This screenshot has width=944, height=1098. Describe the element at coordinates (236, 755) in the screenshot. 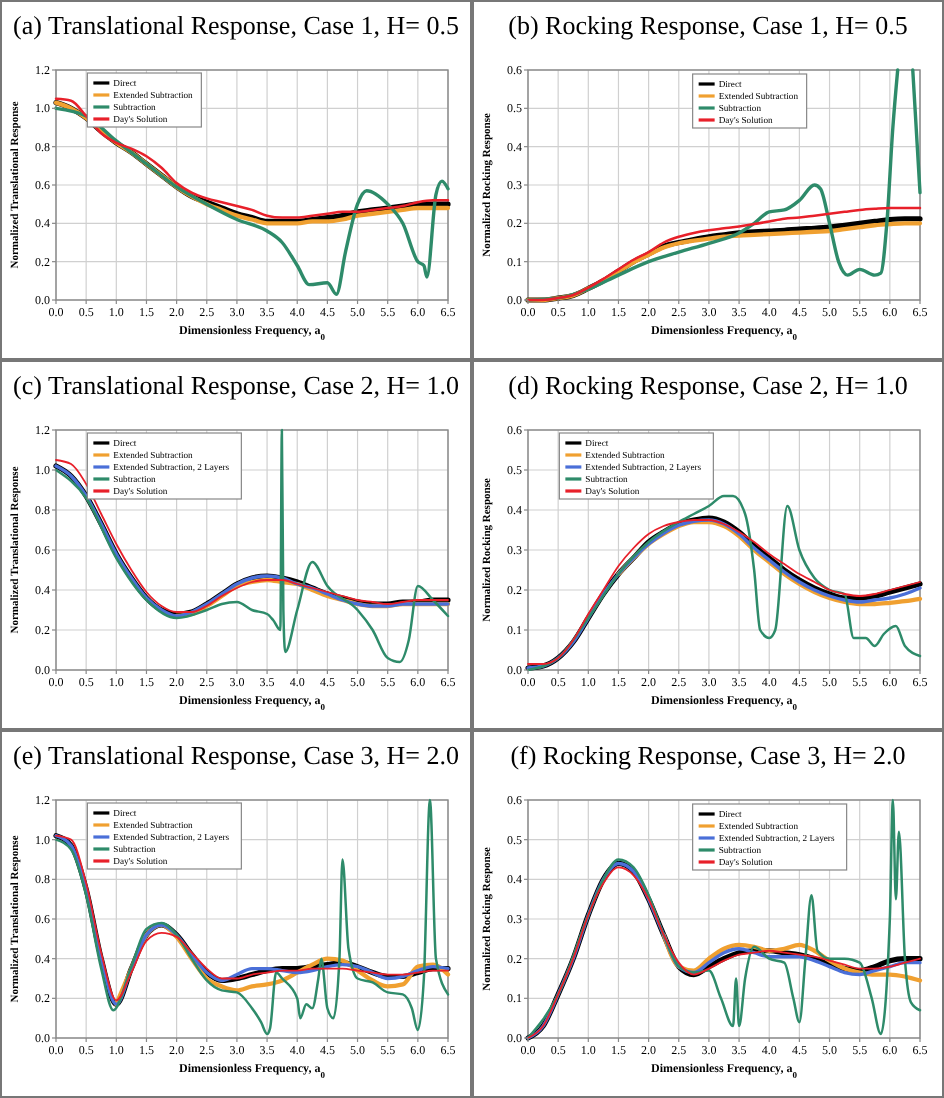

I see `chart-title: (e) Translational Response, Case 3, H= 2.0` at that location.